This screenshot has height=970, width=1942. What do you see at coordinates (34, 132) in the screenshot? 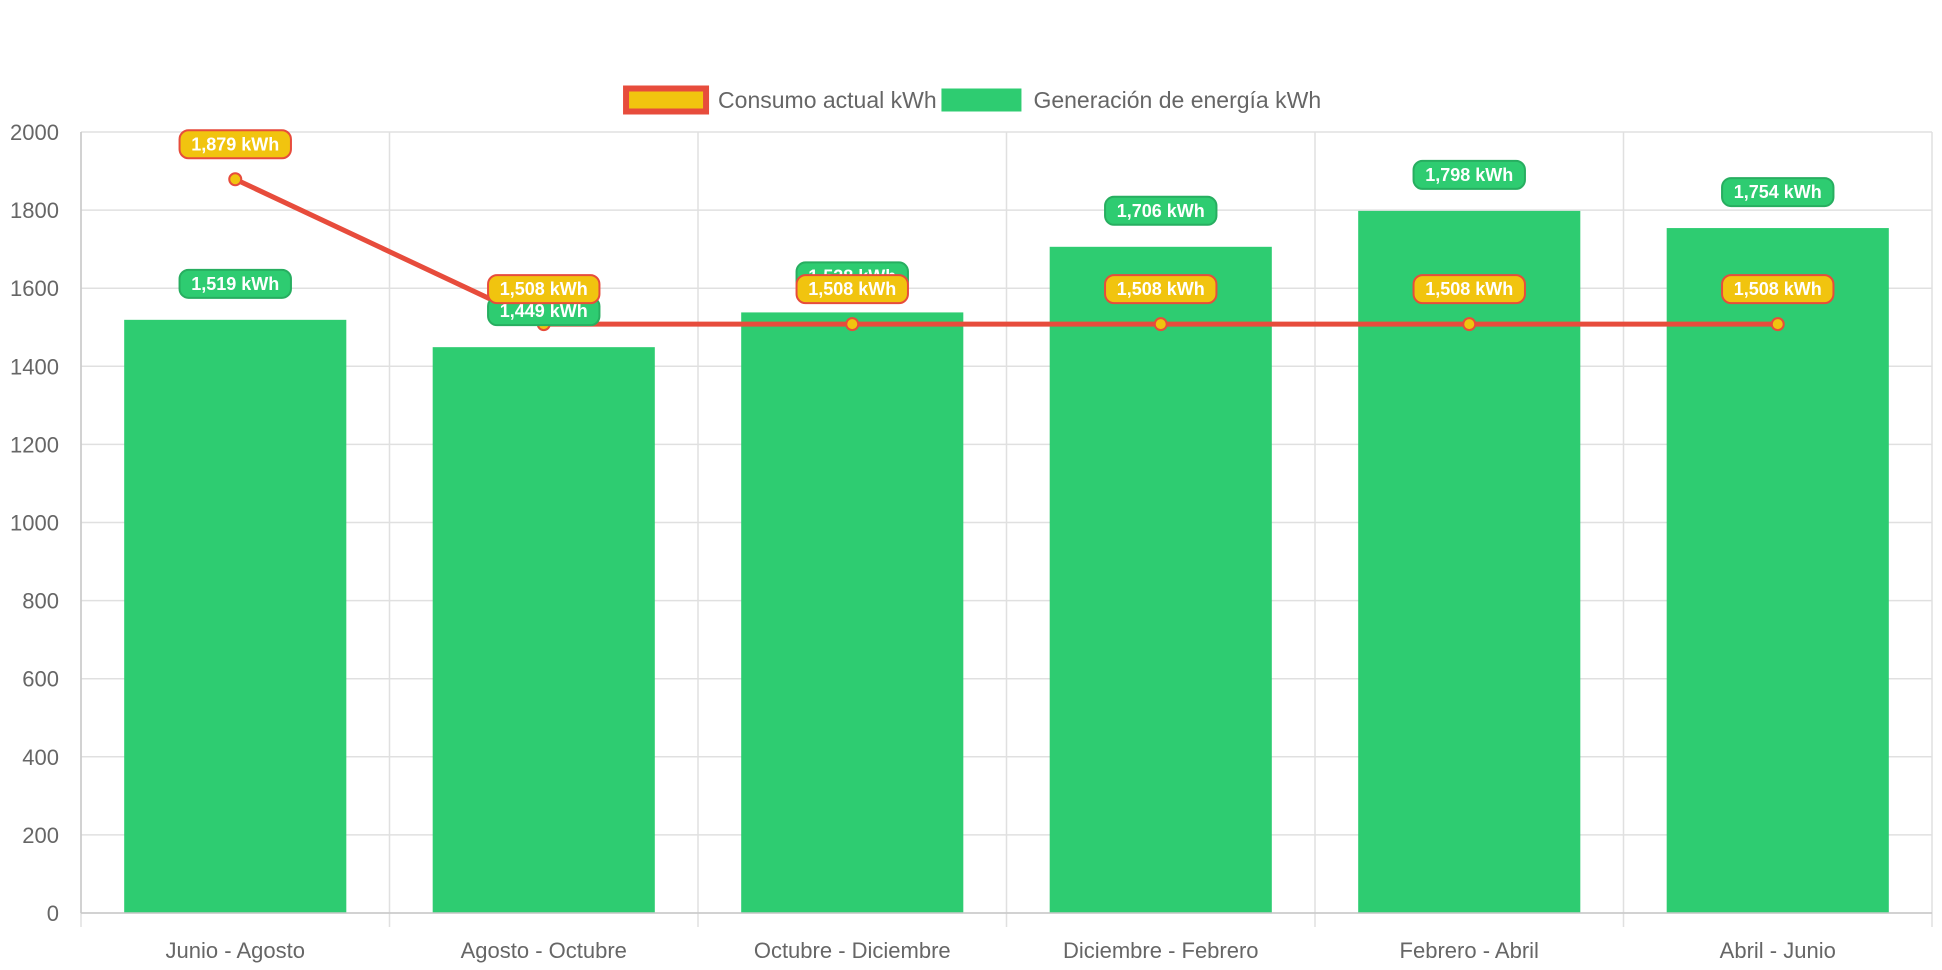
I see `y-tick-label: 2000` at bounding box center [34, 132].